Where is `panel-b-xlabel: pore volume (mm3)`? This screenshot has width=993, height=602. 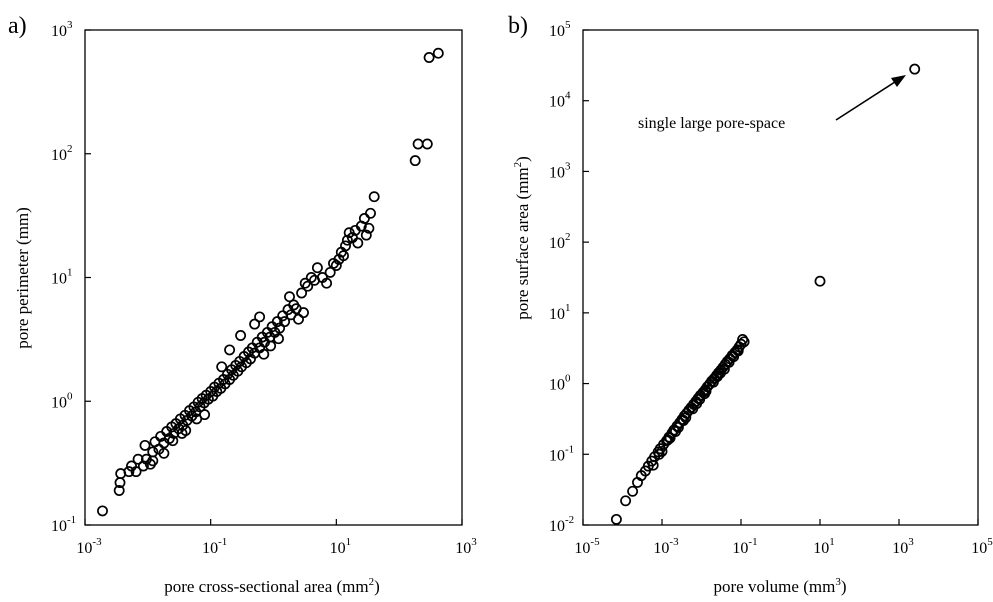 panel-b-xlabel: pore volume (mm3) is located at coordinates (780, 586).